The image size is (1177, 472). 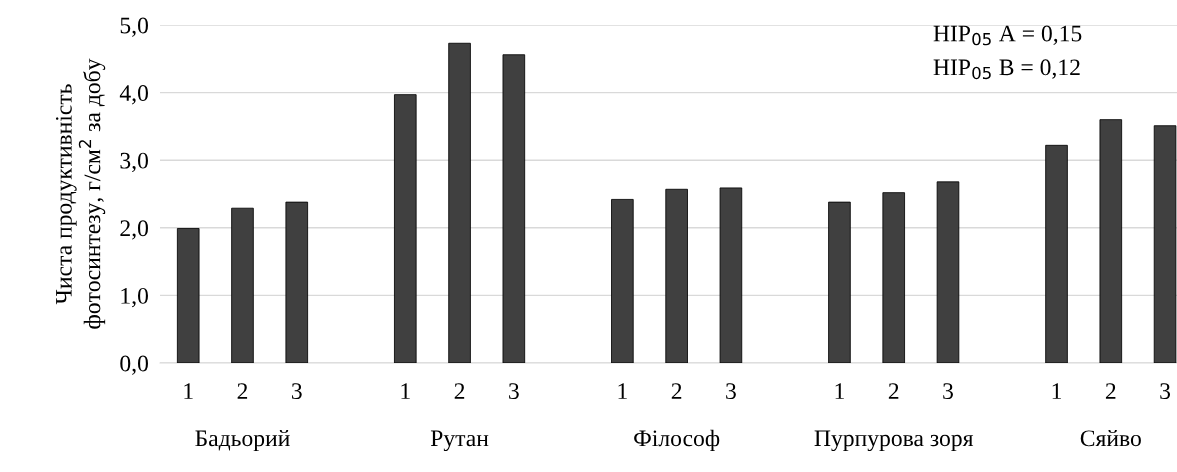 I want to click on y-tick-label: 1,0, so click(x=134, y=297).